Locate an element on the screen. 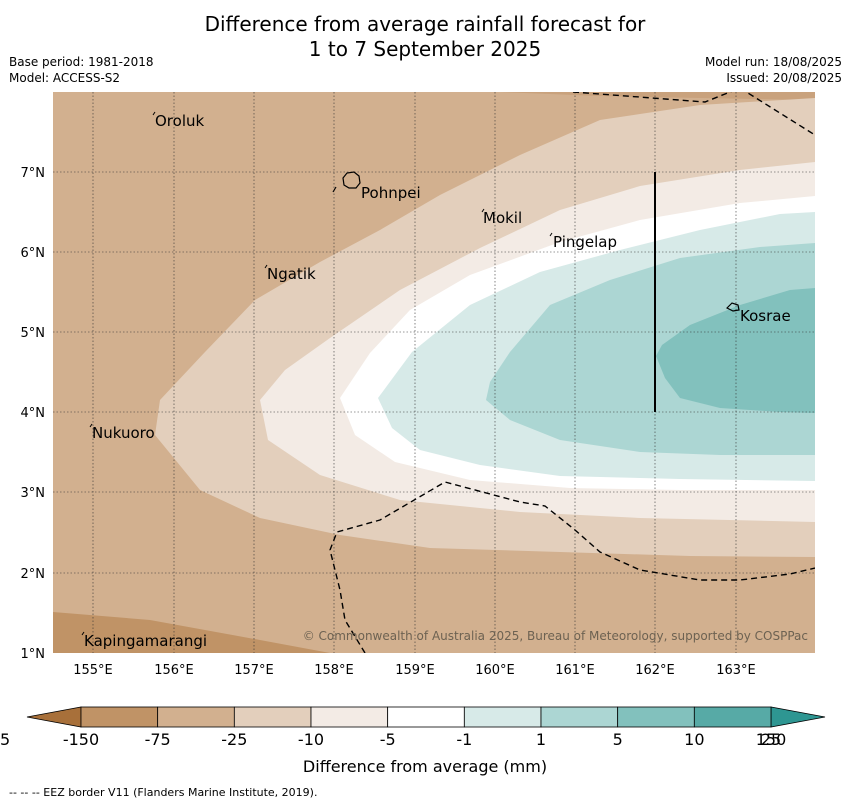  place-kosrae: Kosrae is located at coordinates (765, 316).